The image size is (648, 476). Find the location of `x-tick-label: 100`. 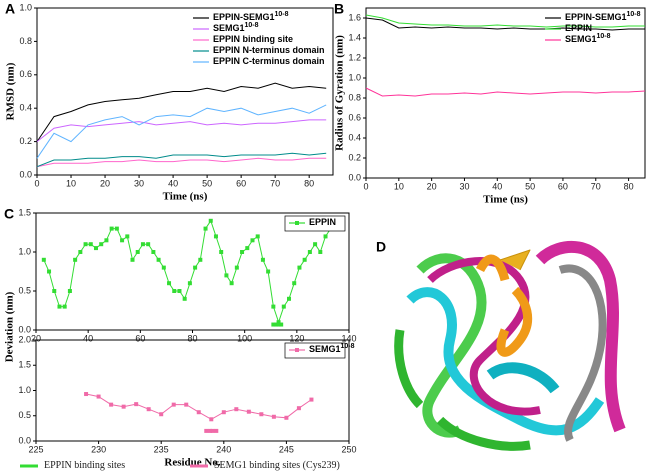

x-tick-label: 100 is located at coordinates (244, 338).